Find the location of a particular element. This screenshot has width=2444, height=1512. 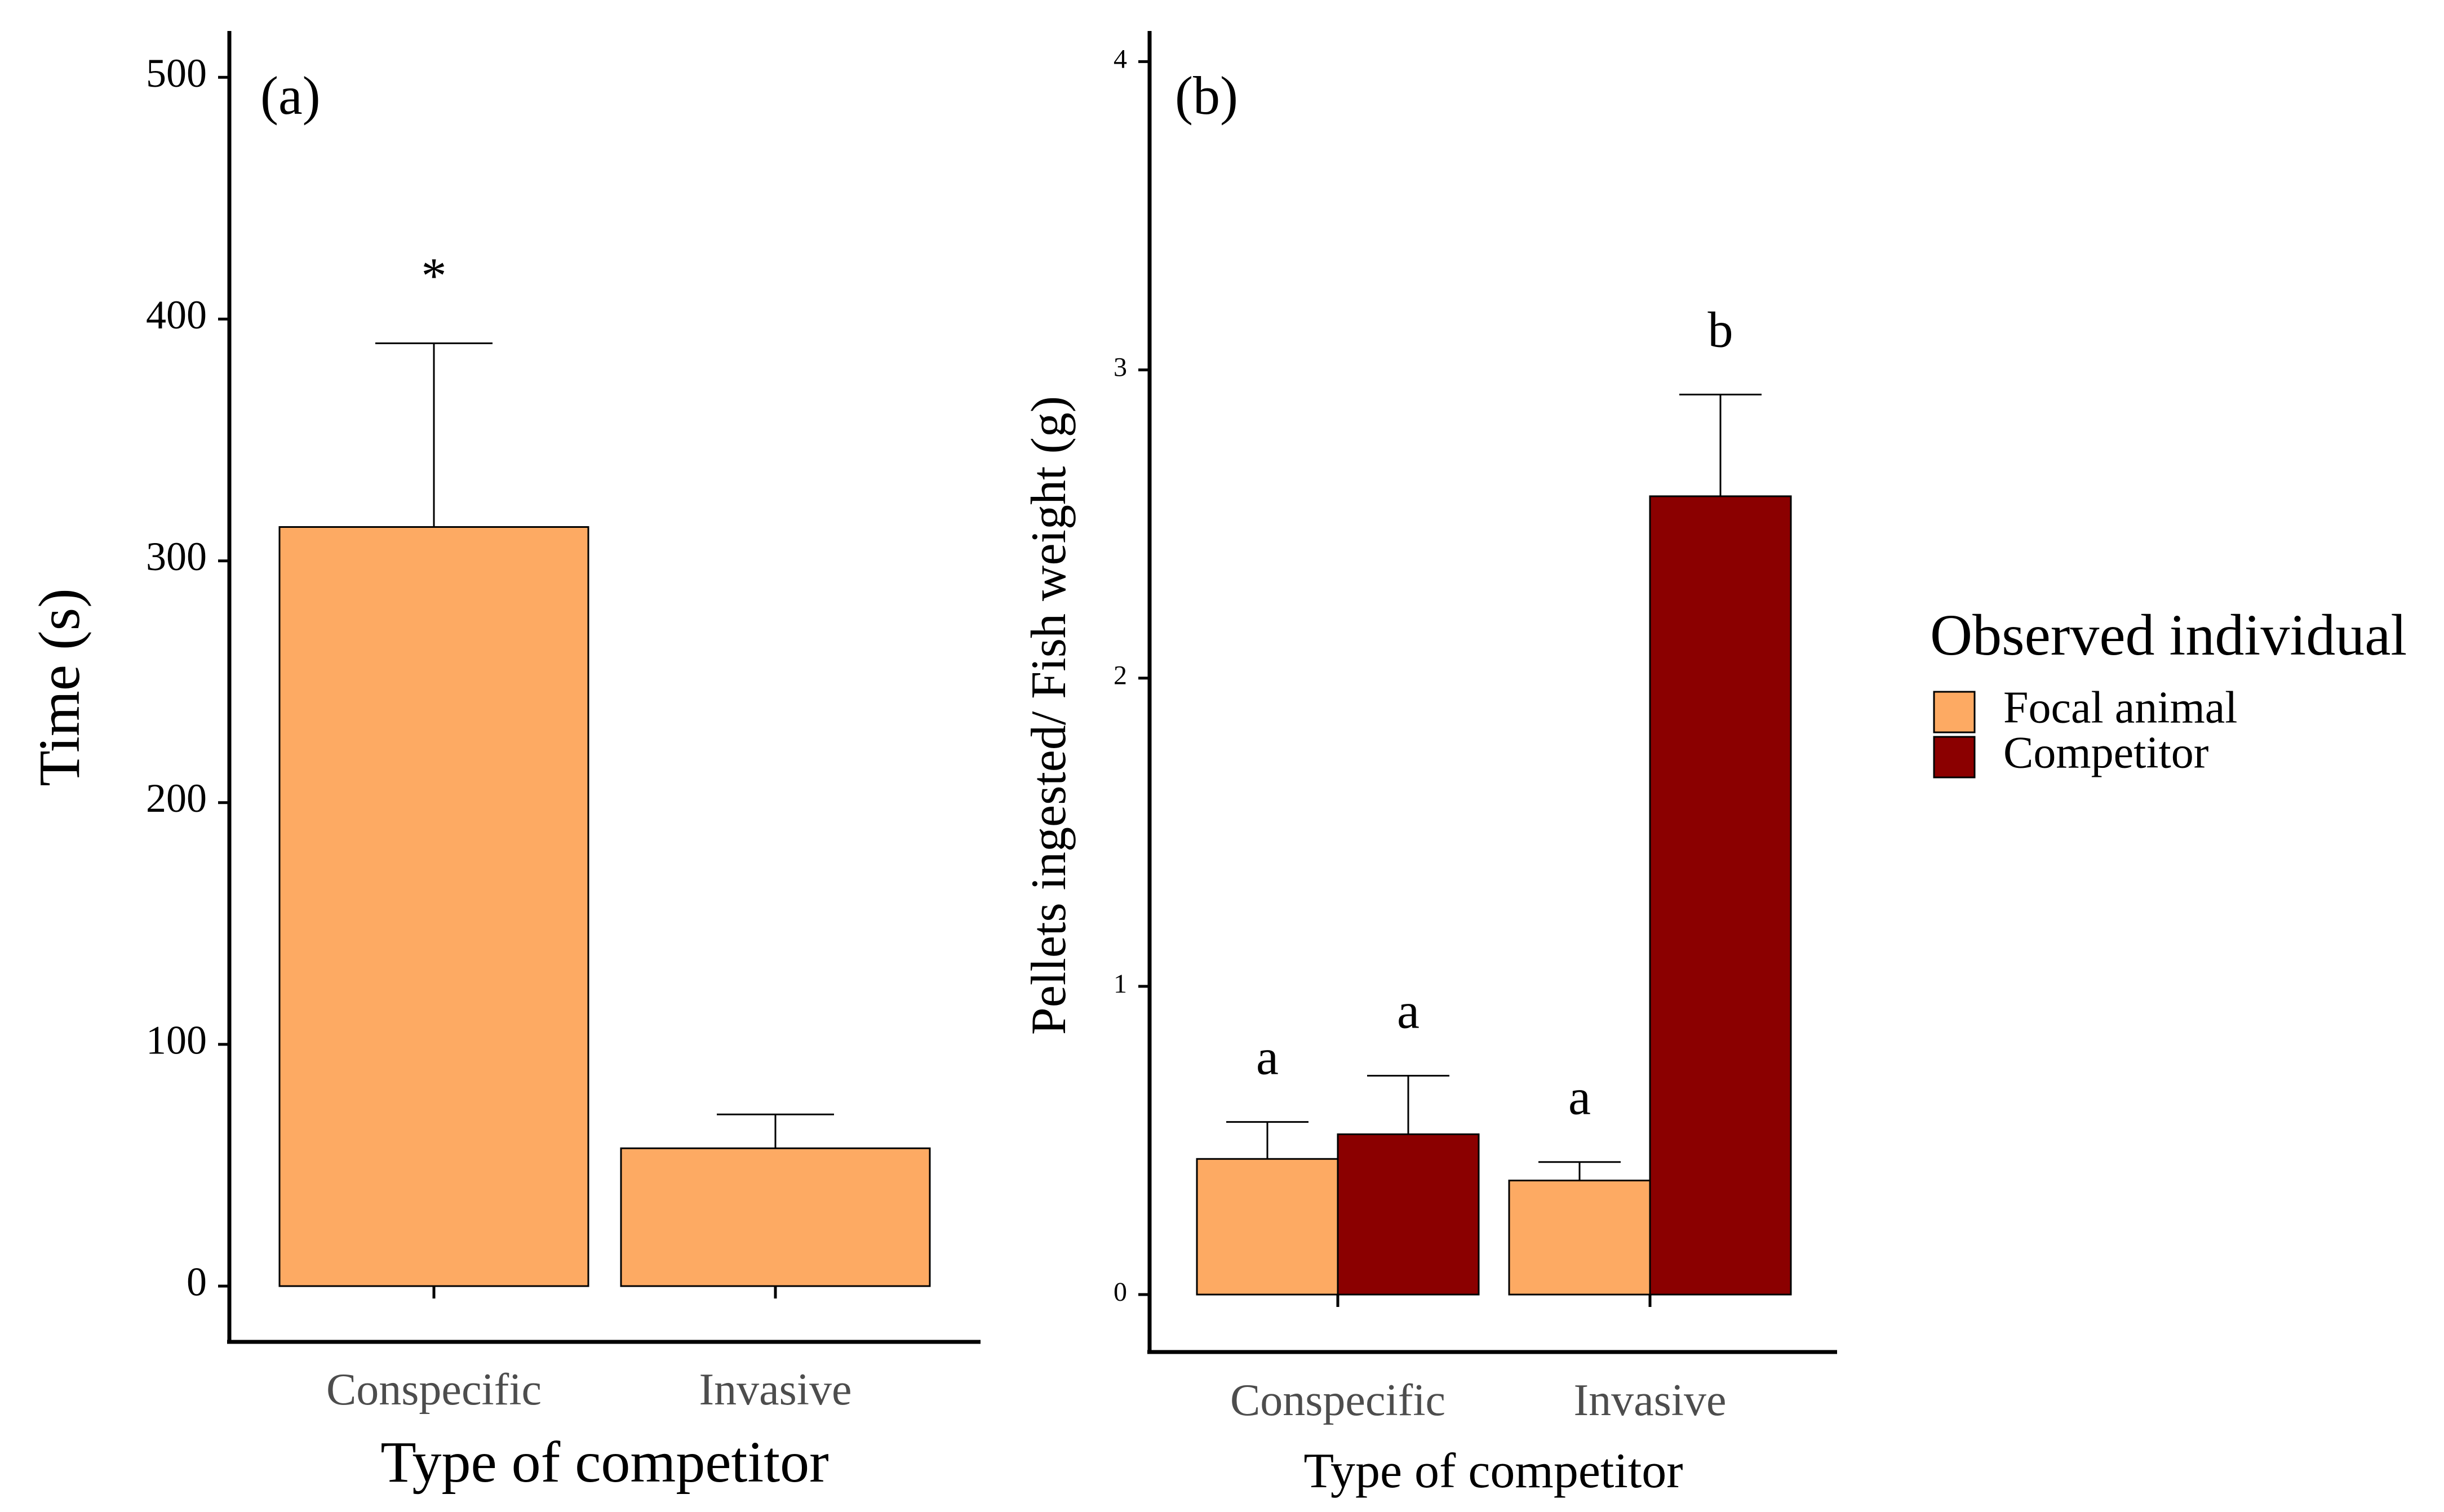

a-y-tick-label: 200 is located at coordinates (176, 798).